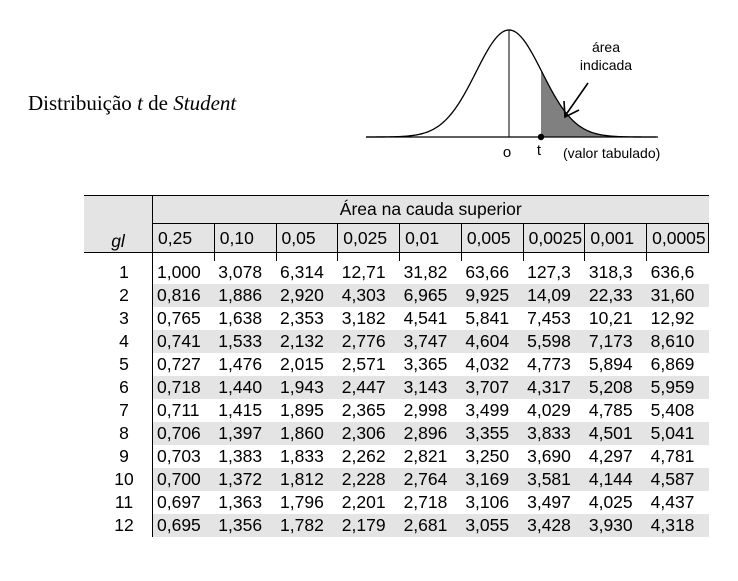 Image resolution: width=738 pixels, height=581 pixels. I want to click on gl-cell: 5, so click(118, 364).